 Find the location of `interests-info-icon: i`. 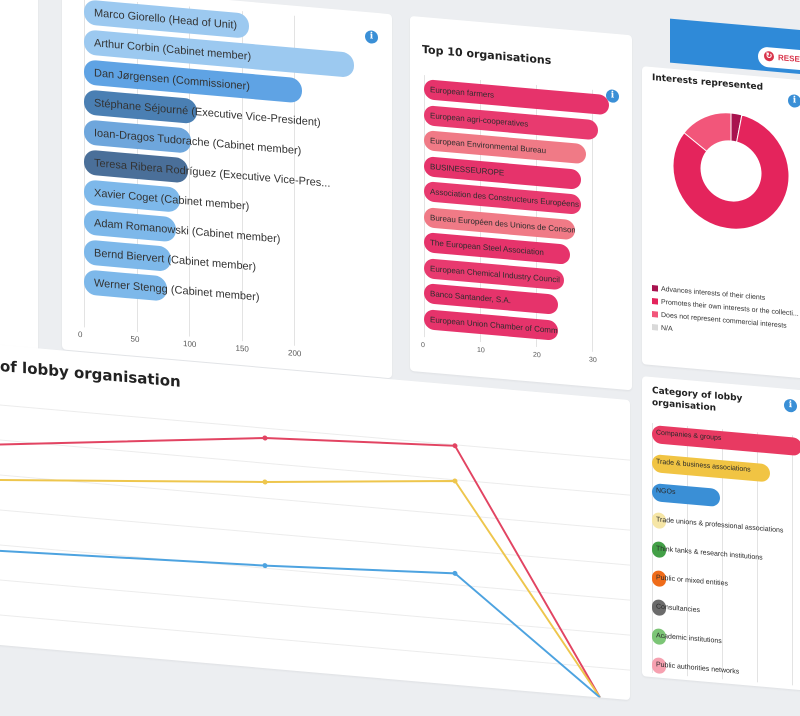

interests-info-icon: i is located at coordinates (794, 101).